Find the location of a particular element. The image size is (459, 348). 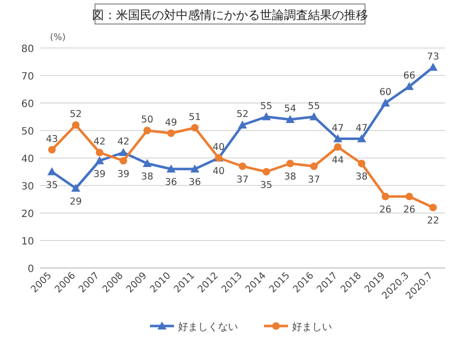

chart-title: 図：米国民の対中感情にかかる世論調査結果の推移 is located at coordinates (230, 15).